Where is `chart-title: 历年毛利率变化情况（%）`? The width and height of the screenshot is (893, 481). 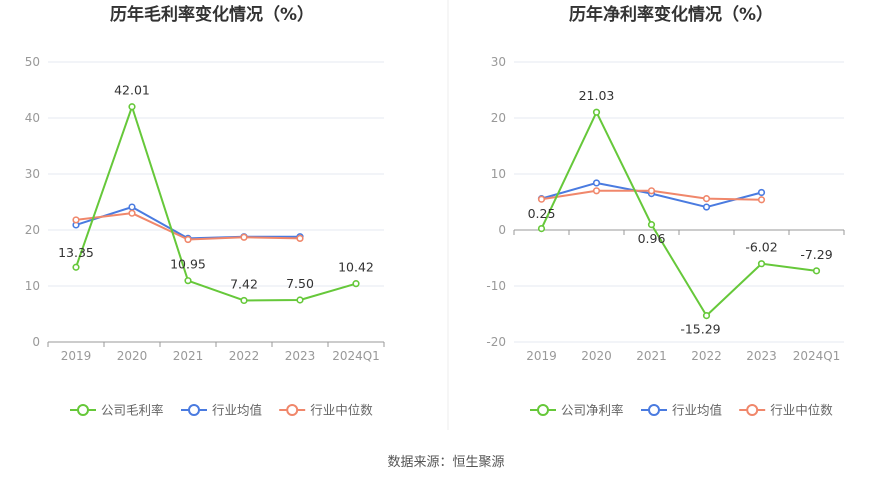 chart-title: 历年毛利率变化情况（%） is located at coordinates (212, 14).